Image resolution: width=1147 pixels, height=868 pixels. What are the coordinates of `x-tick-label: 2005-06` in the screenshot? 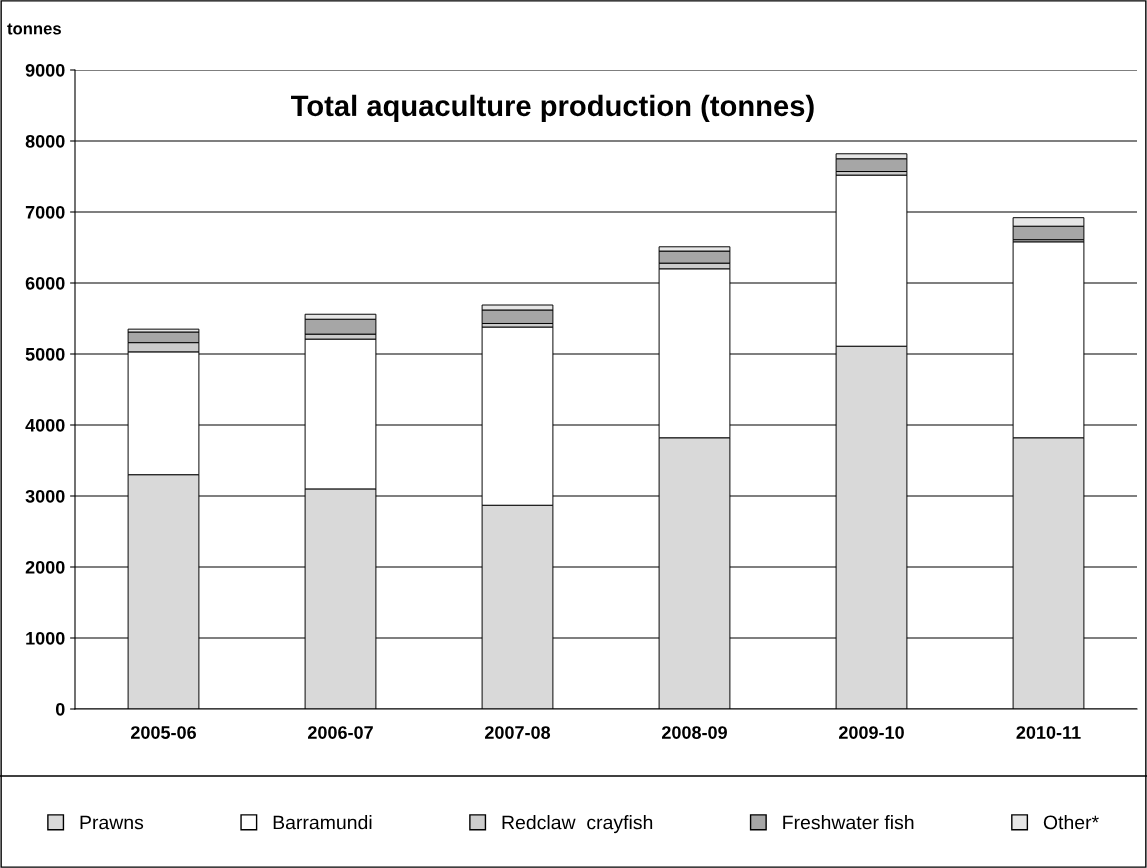 It's located at (163, 732).